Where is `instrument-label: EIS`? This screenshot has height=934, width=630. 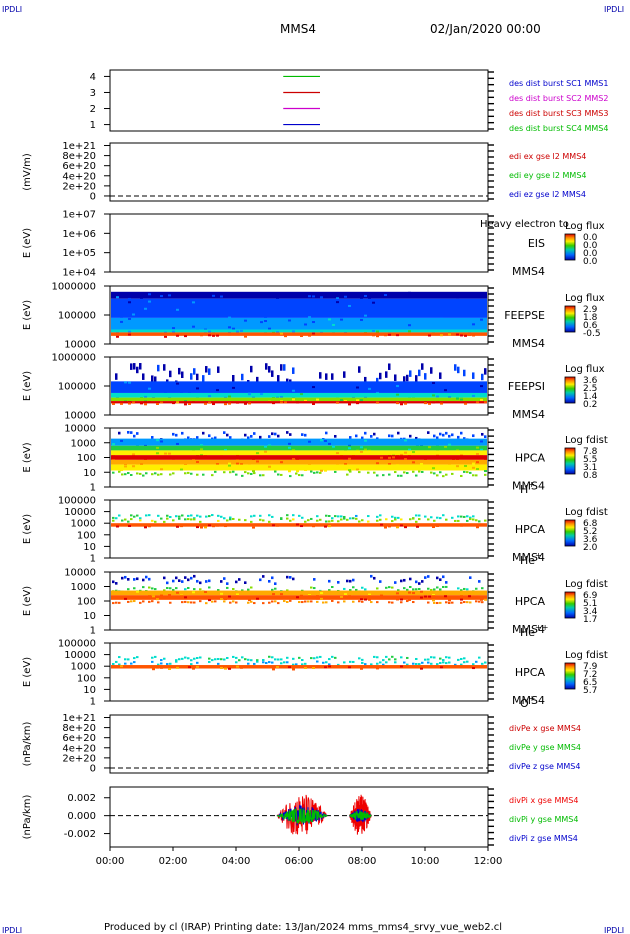 instrument-label: EIS is located at coordinates (536, 243).